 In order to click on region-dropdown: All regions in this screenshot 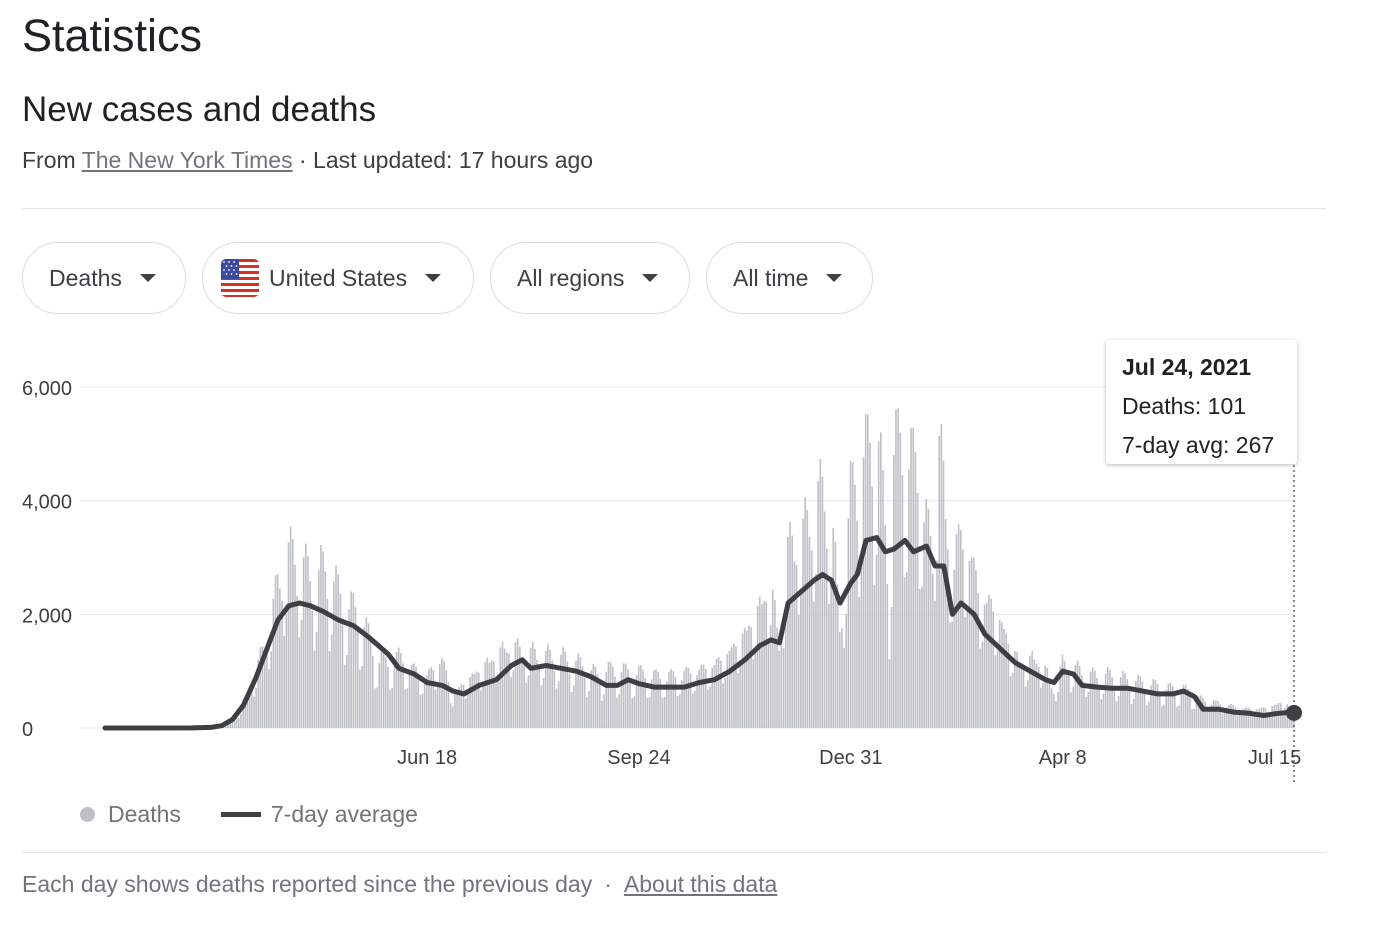, I will do `click(590, 278)`.